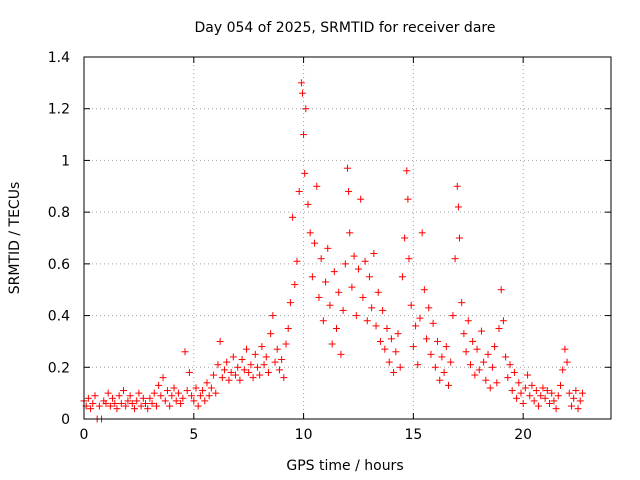 Image resolution: width=640 pixels, height=480 pixels. I want to click on x-tick-label: 10, so click(304, 435).